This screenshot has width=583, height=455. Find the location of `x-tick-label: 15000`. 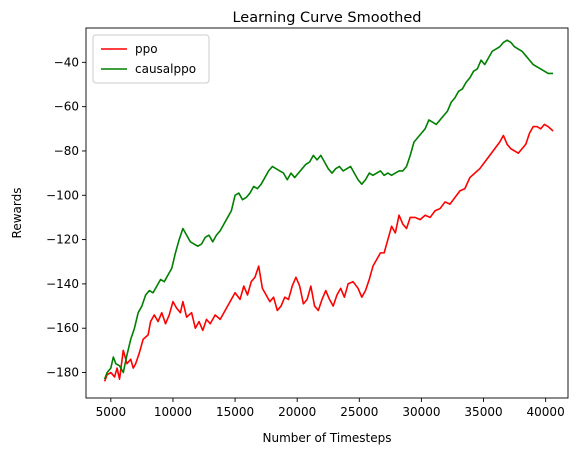

x-tick-label: 15000 is located at coordinates (235, 412).